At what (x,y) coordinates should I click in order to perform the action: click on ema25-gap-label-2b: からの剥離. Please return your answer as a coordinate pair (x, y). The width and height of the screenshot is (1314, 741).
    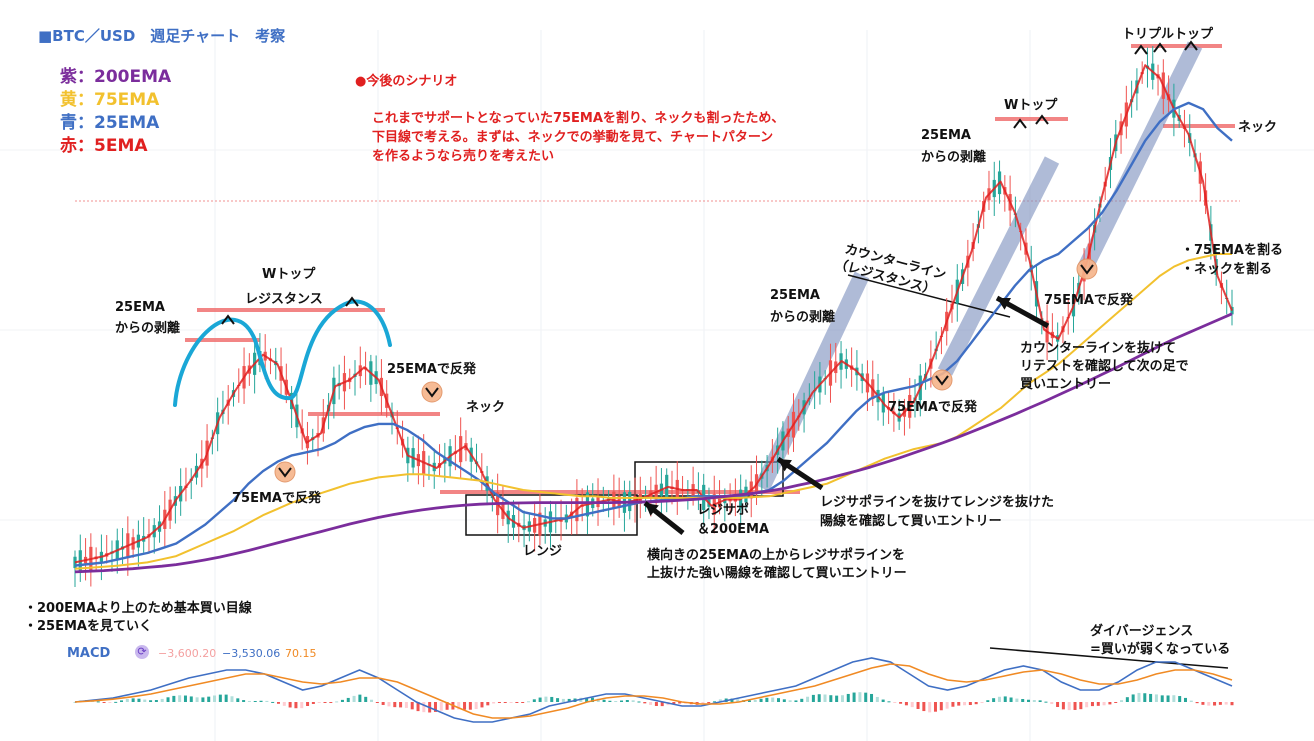
    Looking at the image, I should click on (803, 317).